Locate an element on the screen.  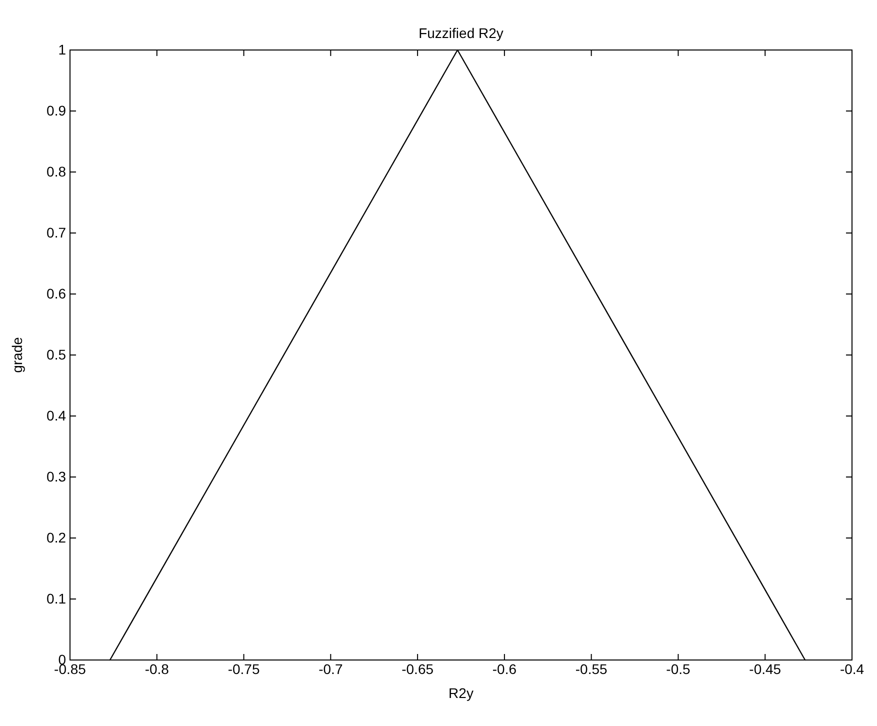
x-tick-label: -0.6 is located at coordinates (504, 668).